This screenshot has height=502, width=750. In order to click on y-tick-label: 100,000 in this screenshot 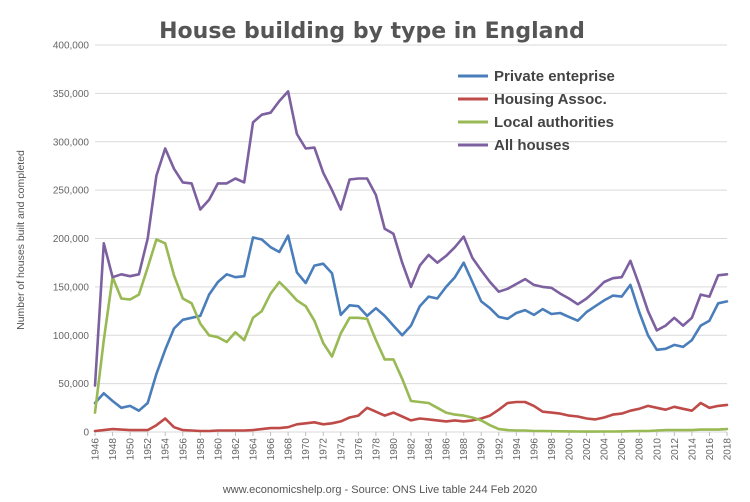, I will do `click(71, 336)`.